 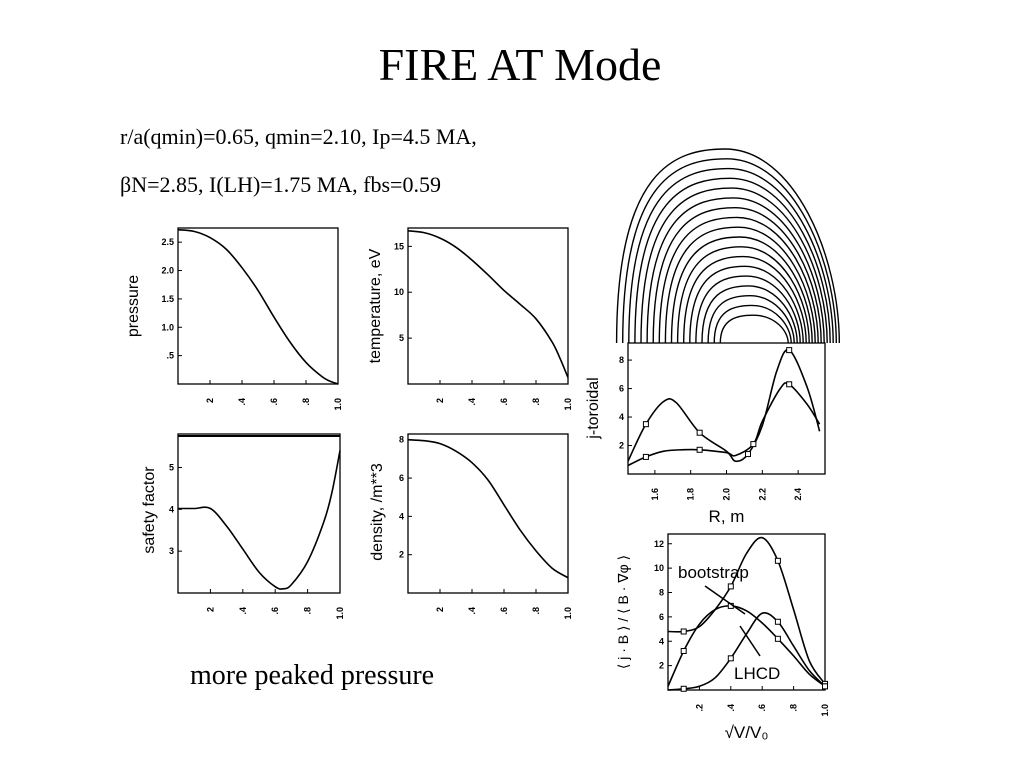 What do you see at coordinates (274, 402) in the screenshot?
I see `pressure-xtick-label: .6` at bounding box center [274, 402].